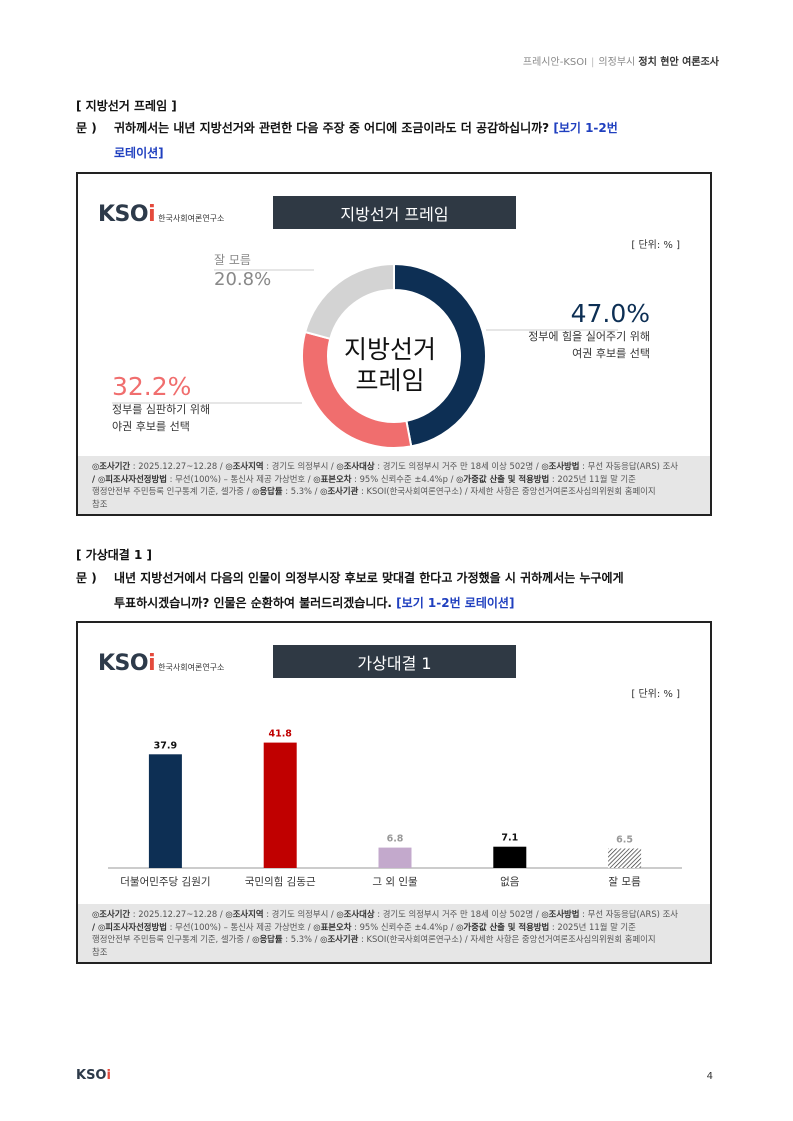  Describe the element at coordinates (280, 882) in the screenshot. I see `bar-category-label: 국민의힘 김동근` at that location.